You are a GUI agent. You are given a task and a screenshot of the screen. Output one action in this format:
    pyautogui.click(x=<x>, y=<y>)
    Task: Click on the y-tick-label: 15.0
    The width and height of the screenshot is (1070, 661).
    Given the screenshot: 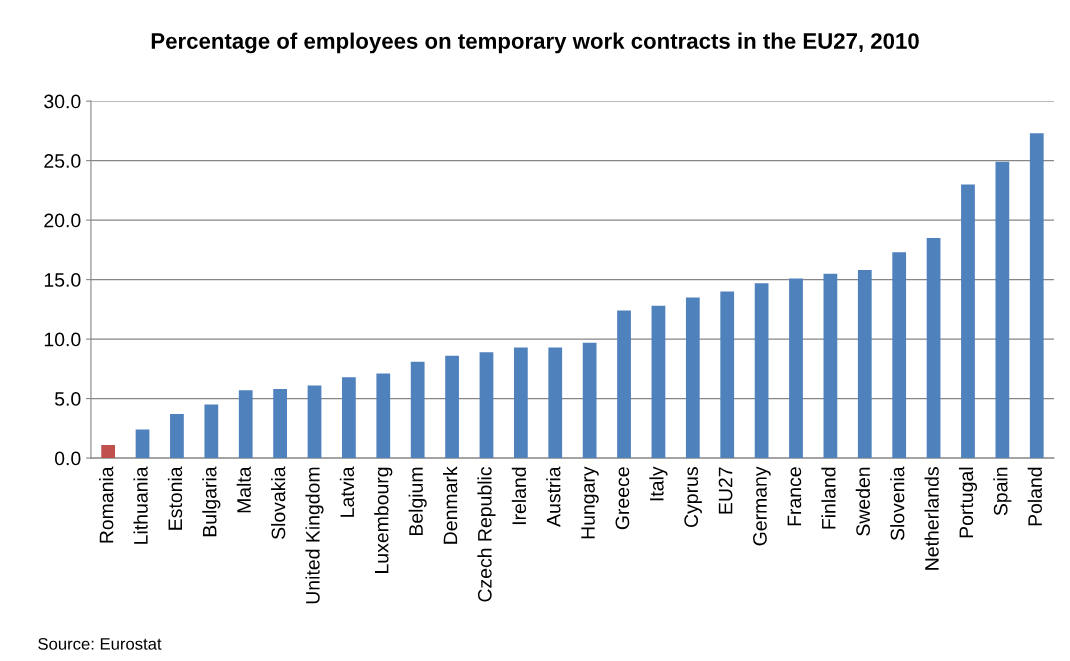 What is the action you would take?
    pyautogui.click(x=62, y=280)
    